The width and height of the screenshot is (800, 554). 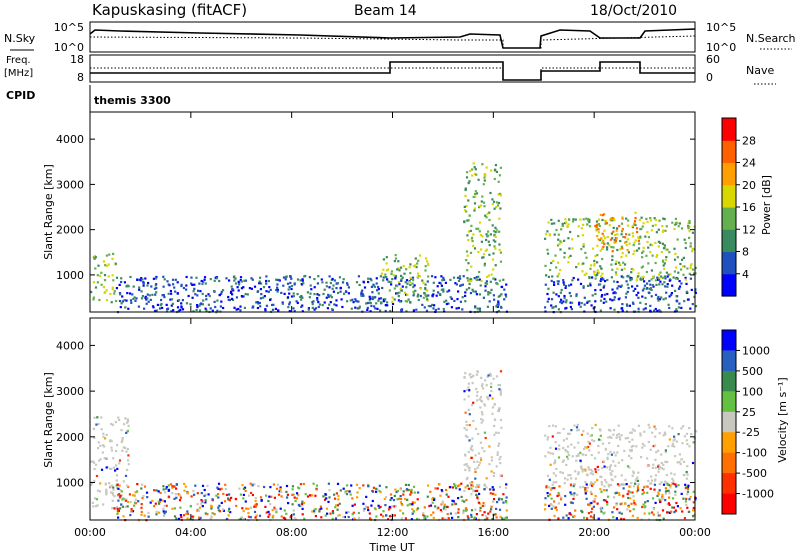 I want to click on colorbar-tick-label: -1000, so click(x=758, y=494).